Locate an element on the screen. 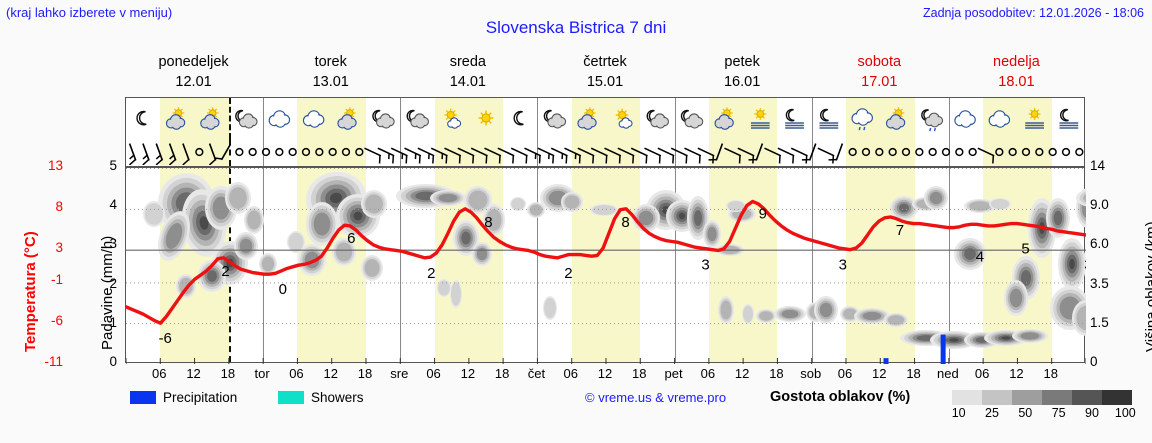  precipitation-tick: 4 is located at coordinates (113, 205).